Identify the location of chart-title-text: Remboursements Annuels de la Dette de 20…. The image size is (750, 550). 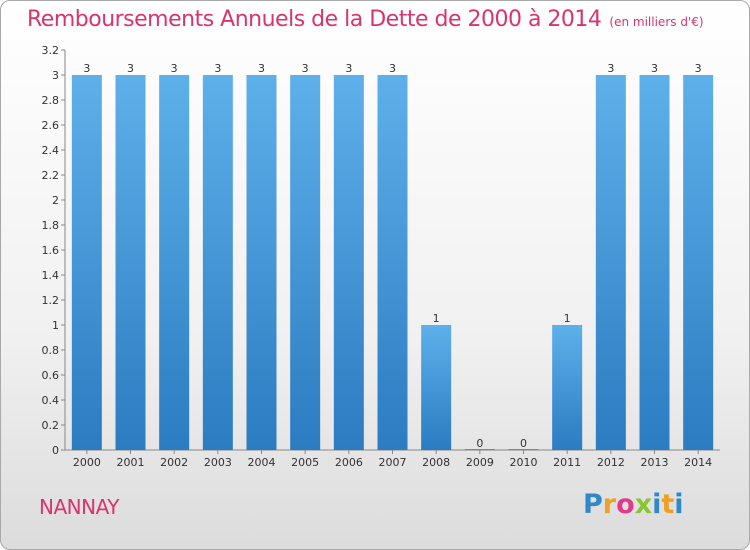
(314, 19).